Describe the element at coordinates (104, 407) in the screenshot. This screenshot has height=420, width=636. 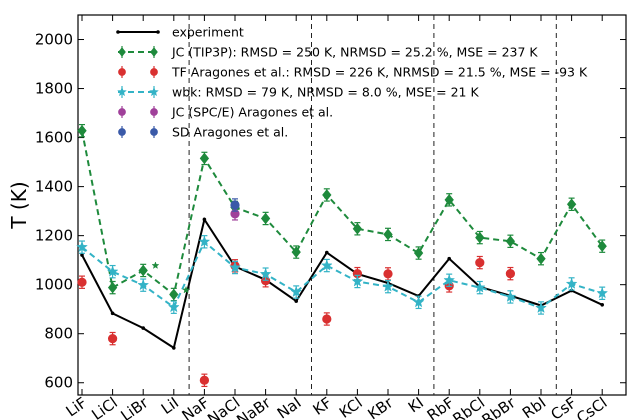
I see `x-tick-label: LiCl` at that location.